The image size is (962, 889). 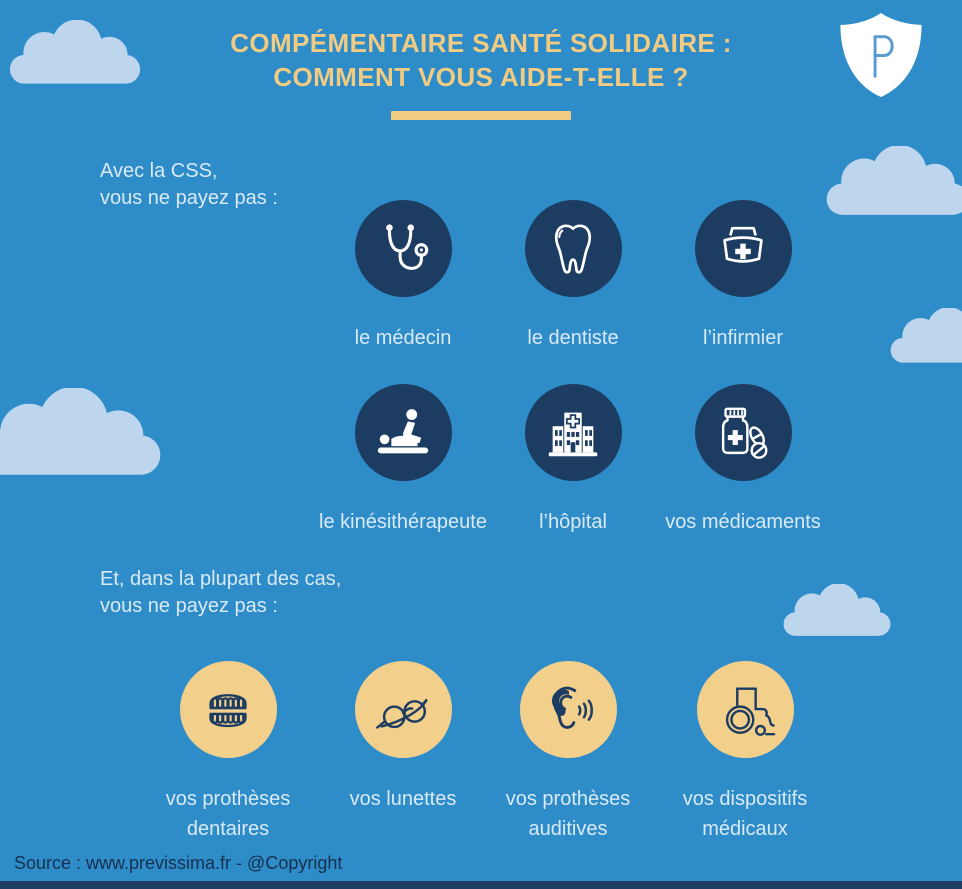 What do you see at coordinates (228, 814) in the screenshot?
I see `item-label: vos prothèses dentaires` at bounding box center [228, 814].